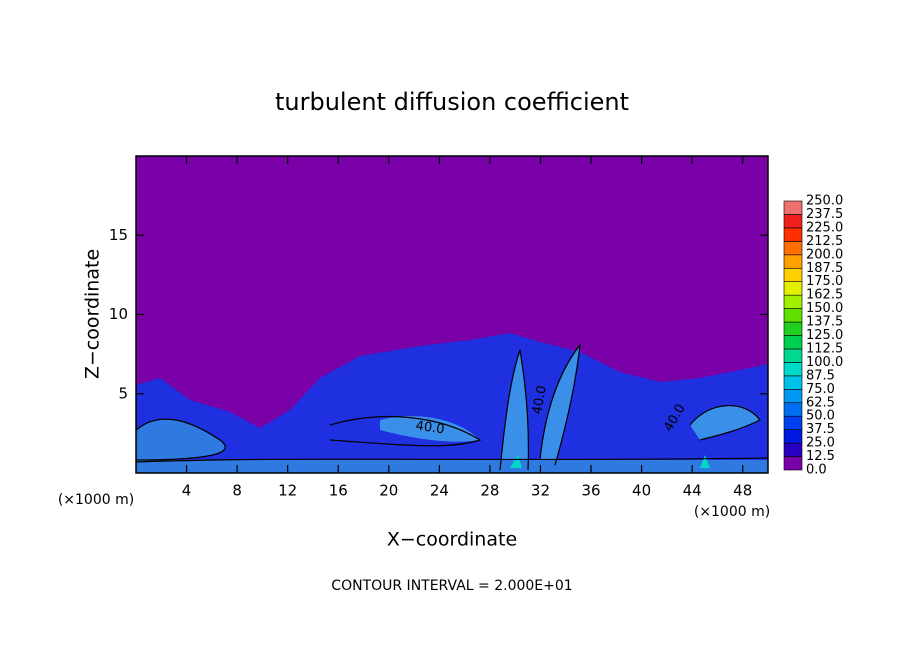  What do you see at coordinates (820, 402) in the screenshot?
I see `colorbar-label: 62.5` at bounding box center [820, 402].